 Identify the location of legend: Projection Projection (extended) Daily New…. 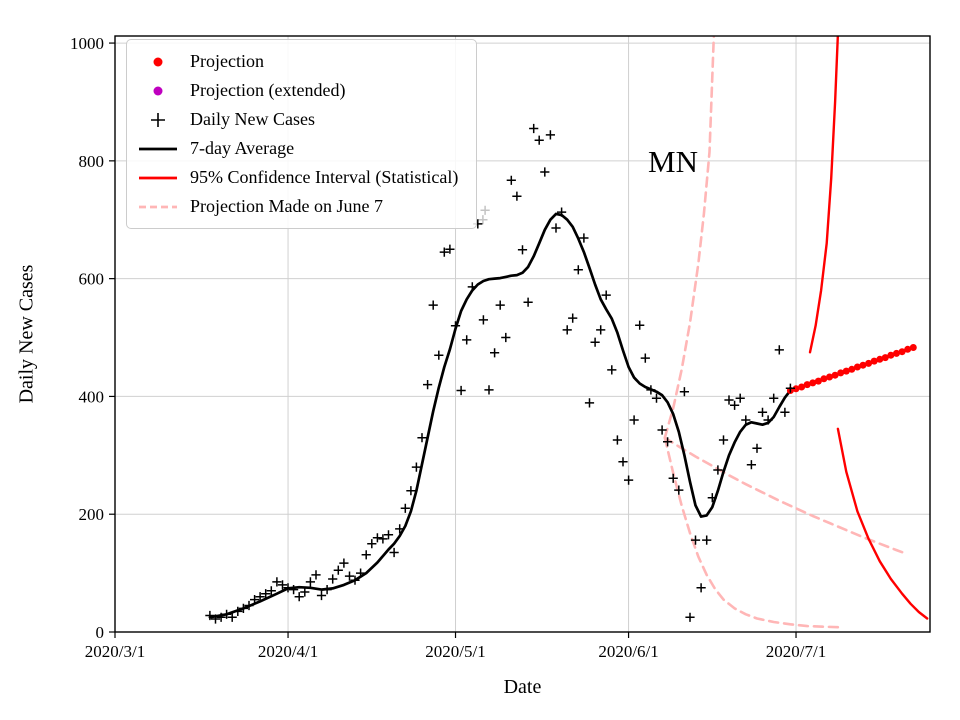
(302, 134).